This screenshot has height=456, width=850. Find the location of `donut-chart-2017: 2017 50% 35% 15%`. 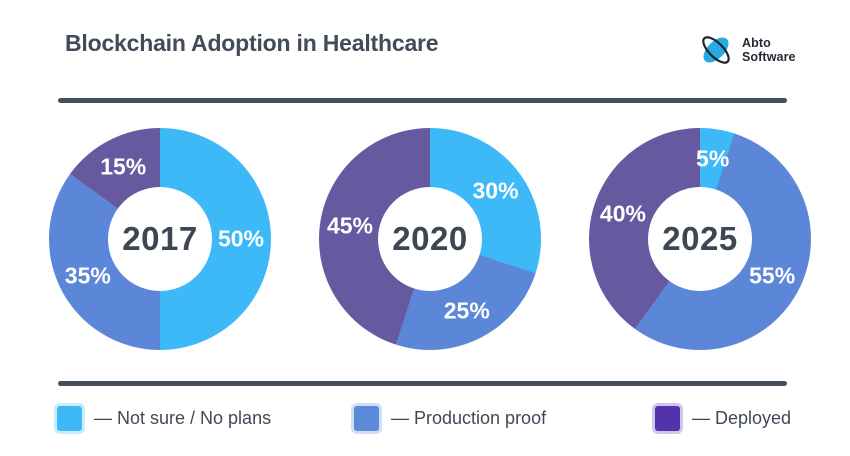

donut-chart-2017: 2017 50% 35% 15% is located at coordinates (160, 239).